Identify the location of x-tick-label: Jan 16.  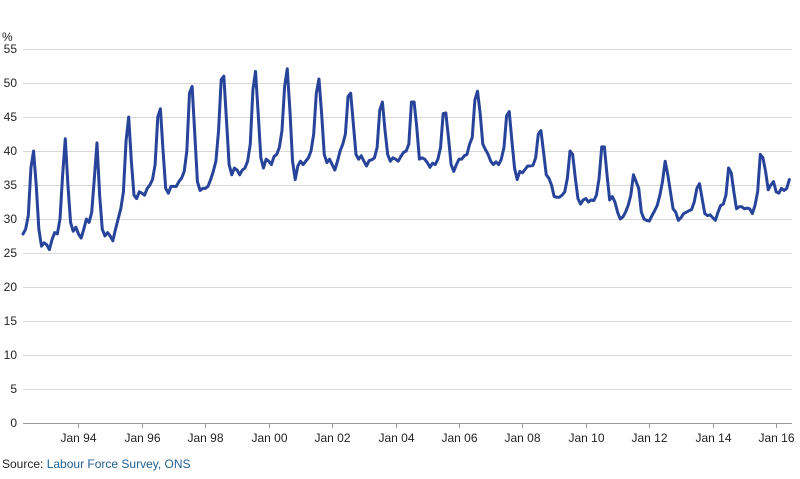
(776, 438).